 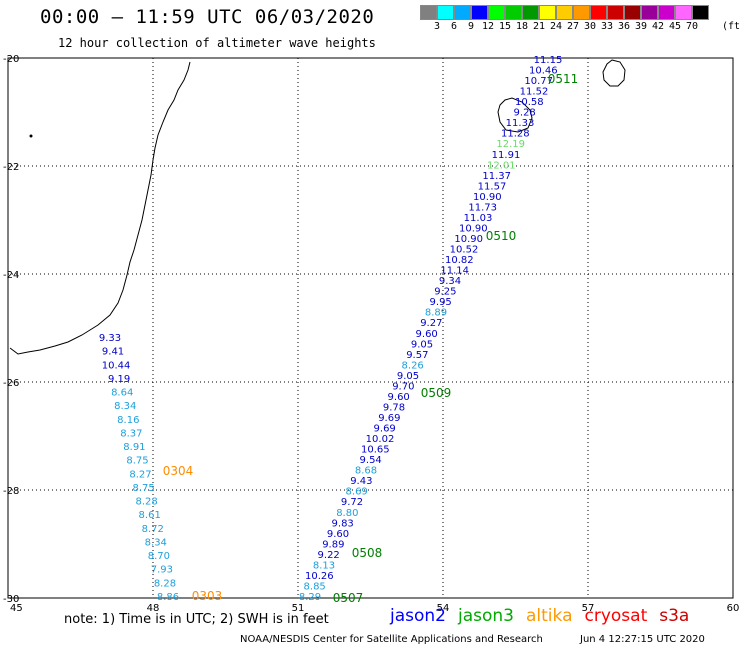 I want to click on jason2-swh-label: 9.05, so click(x=408, y=376).